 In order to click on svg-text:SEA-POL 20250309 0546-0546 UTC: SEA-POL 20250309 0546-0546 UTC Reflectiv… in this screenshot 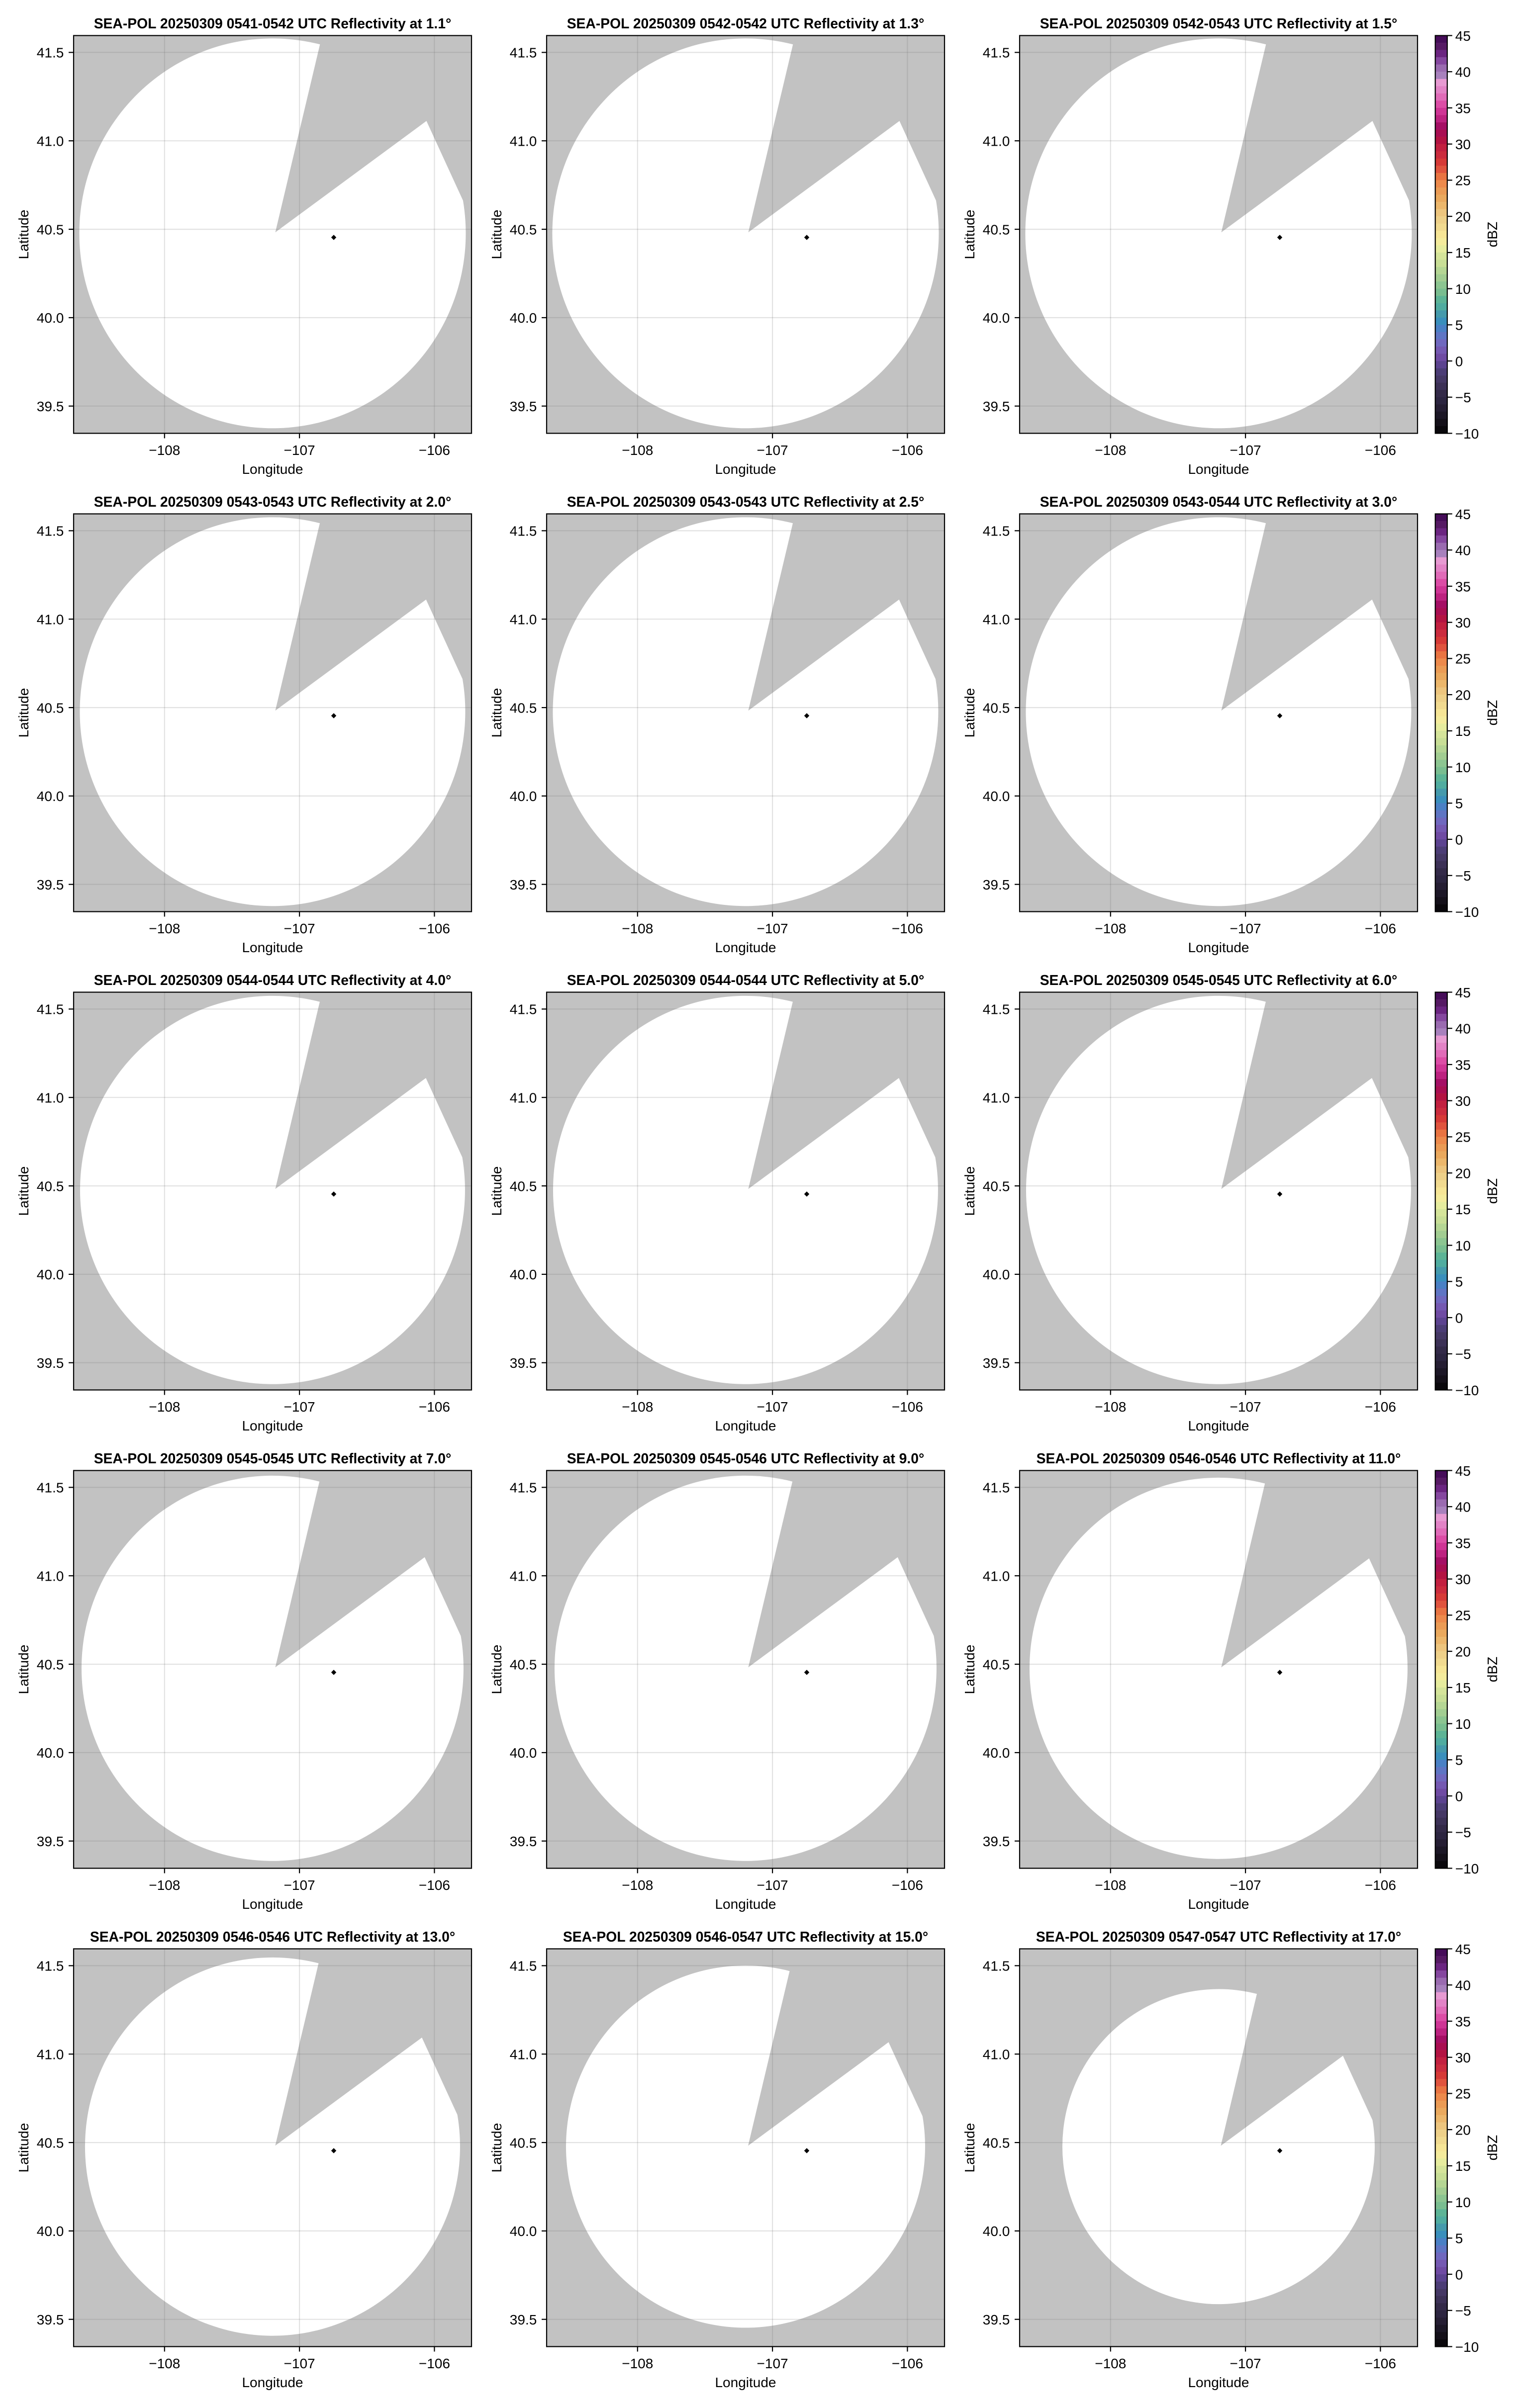, I will do `click(273, 1937)`.